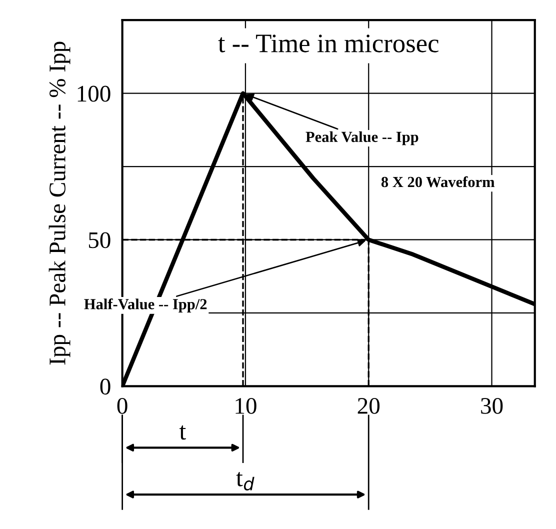 The width and height of the screenshot is (556, 529). Describe the element at coordinates (59, 203) in the screenshot. I see `y-axis-title: Ipp -- Peak Pulse Current -- % Ipp` at that location.